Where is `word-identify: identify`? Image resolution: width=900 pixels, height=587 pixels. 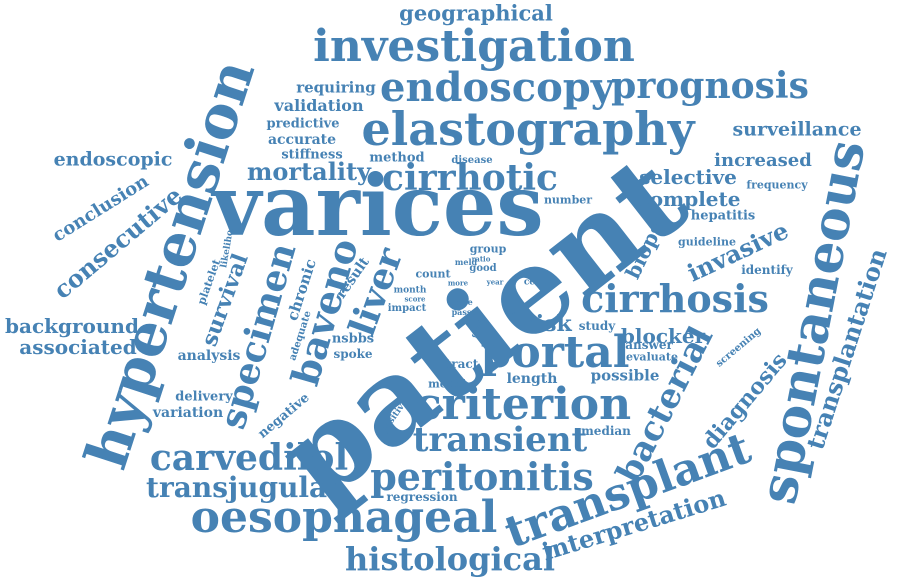 word-identify: identify is located at coordinates (767, 270).